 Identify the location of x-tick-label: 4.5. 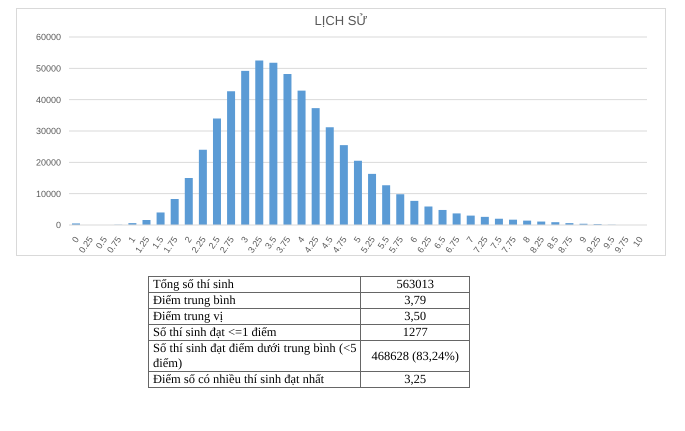
(327, 242).